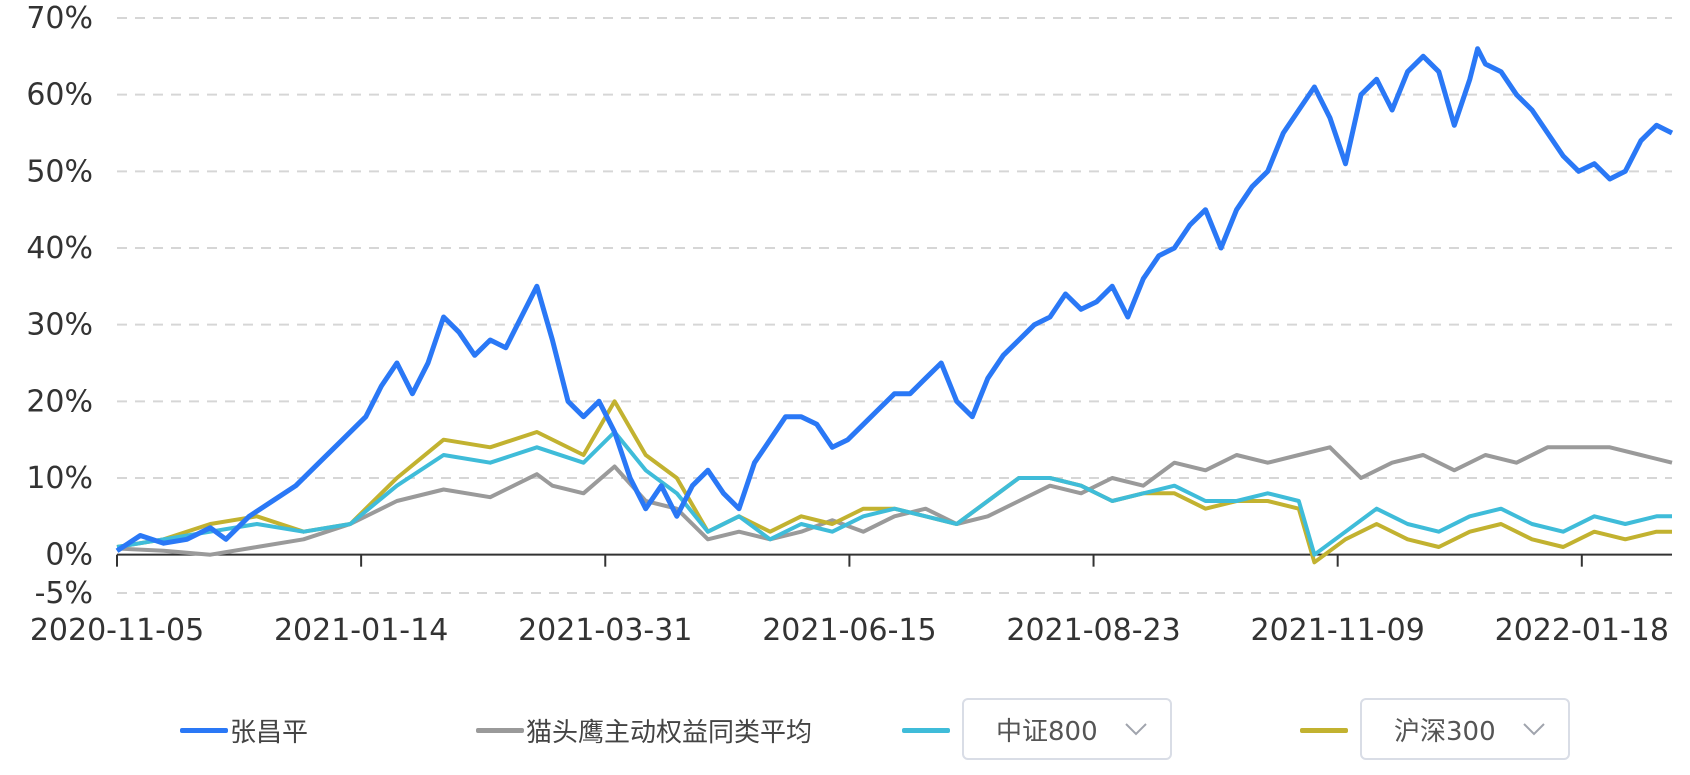  What do you see at coordinates (1093, 630) in the screenshot?
I see `x-tick-label: 2021-08-23` at bounding box center [1093, 630].